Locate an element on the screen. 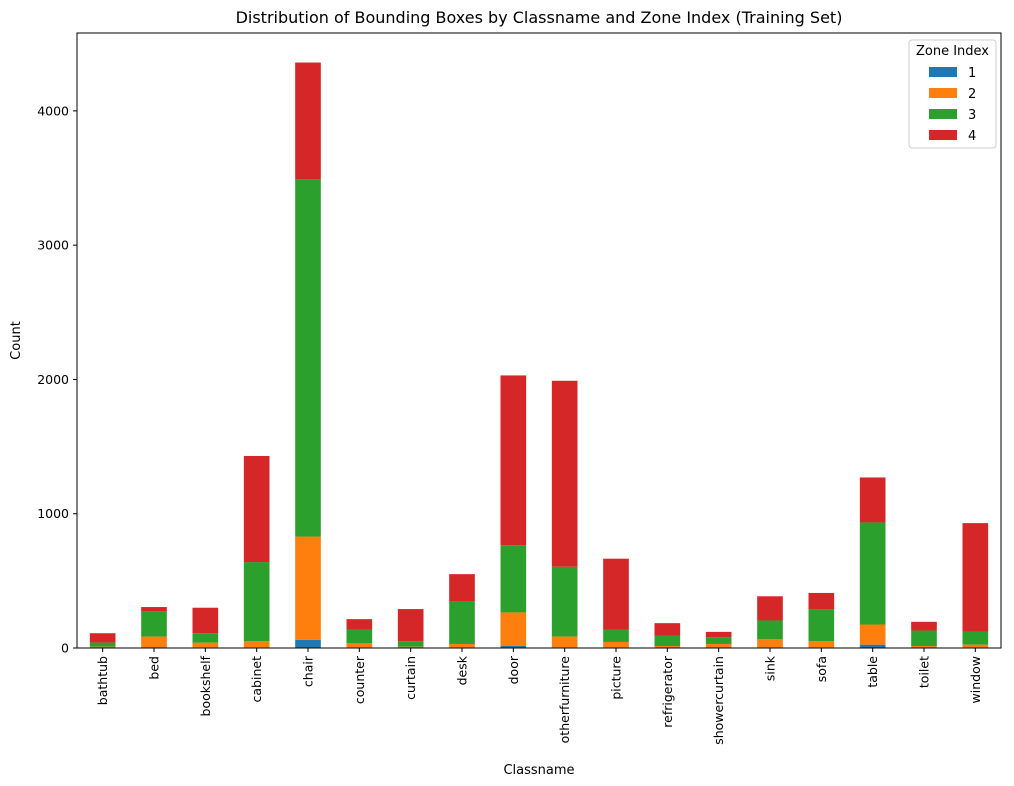 This screenshot has height=786, width=1014. legend-label-zone-4: 4 is located at coordinates (972, 136).